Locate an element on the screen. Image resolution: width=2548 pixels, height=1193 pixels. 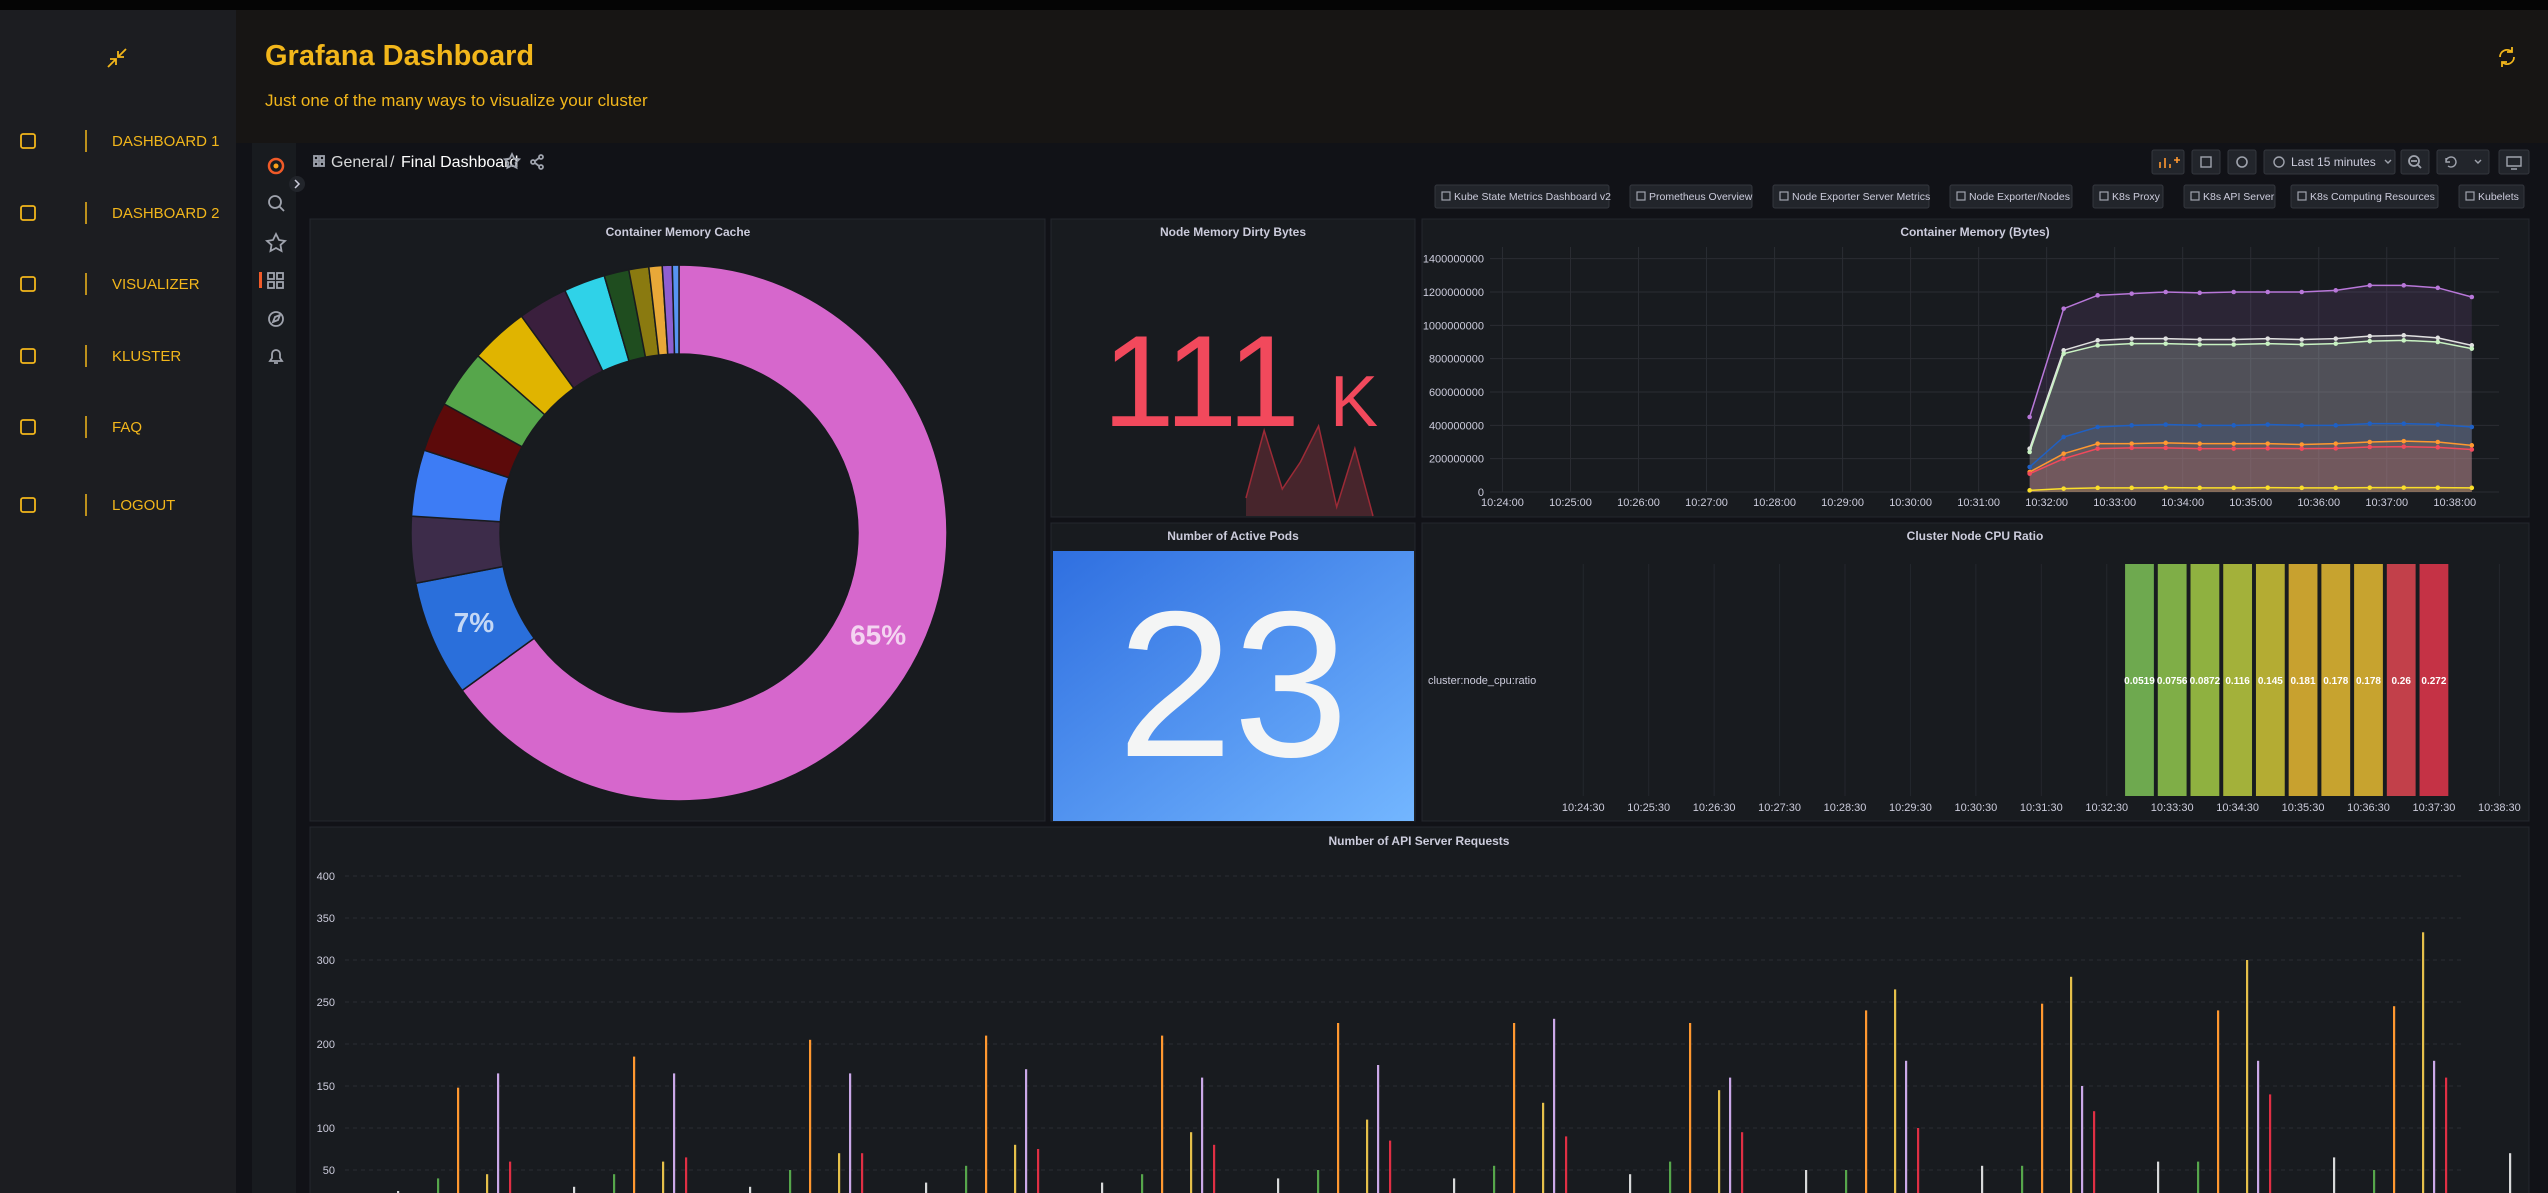
star-button is located at coordinates (512, 160).